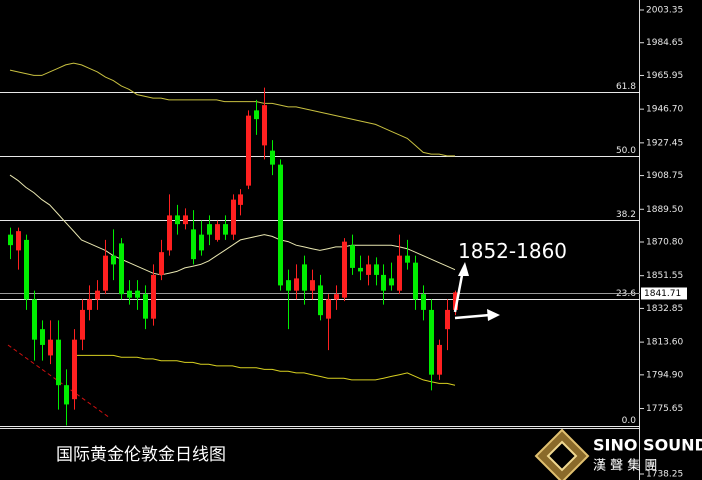 The image size is (702, 480). Describe the element at coordinates (626, 215) in the screenshot. I see `level-label: 38.2` at that location.